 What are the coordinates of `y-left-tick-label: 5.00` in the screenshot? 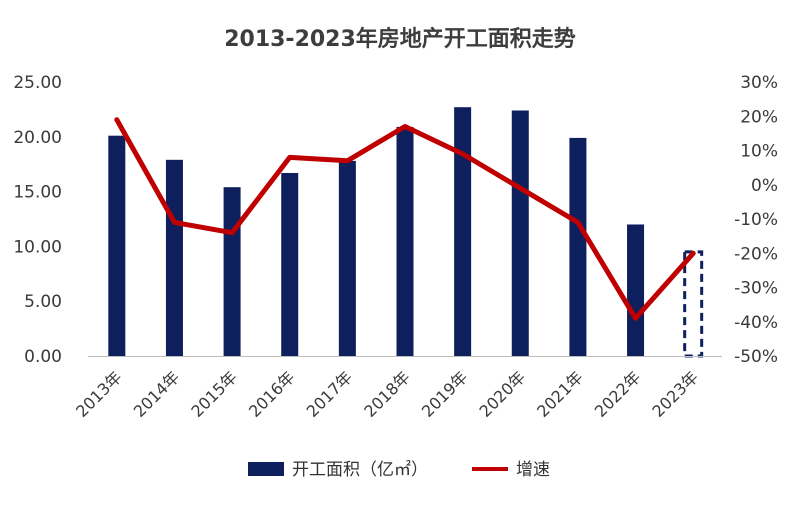 It's located at (43, 302).